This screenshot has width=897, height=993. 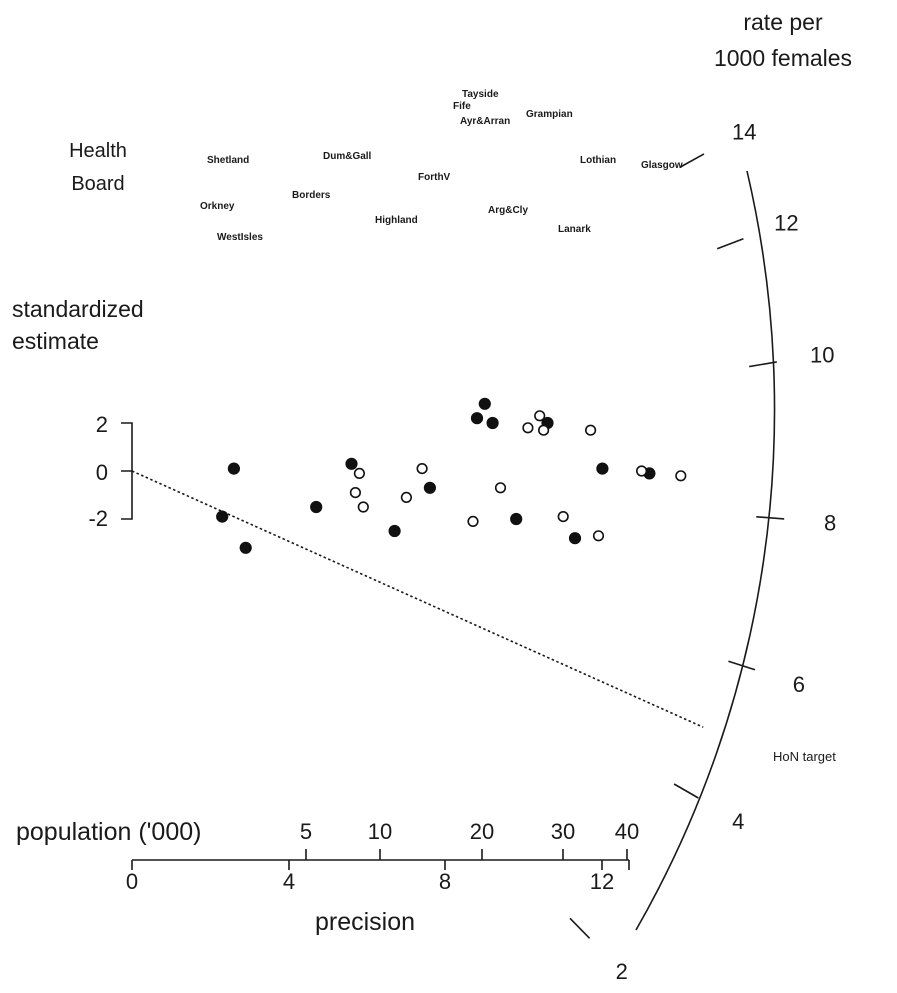 What do you see at coordinates (485, 121) in the screenshot?
I see `board-label-ayr-arran: Ayr&Arran` at bounding box center [485, 121].